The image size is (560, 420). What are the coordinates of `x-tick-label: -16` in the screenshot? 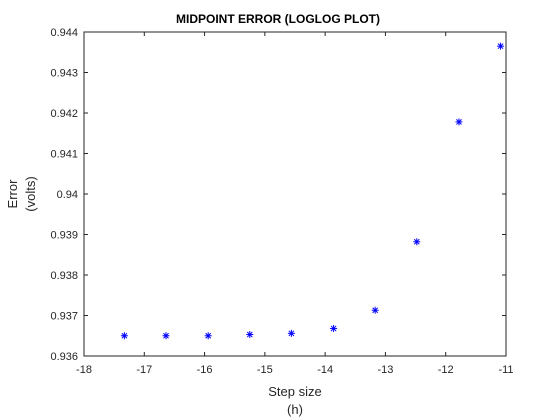 It's located at (205, 370).